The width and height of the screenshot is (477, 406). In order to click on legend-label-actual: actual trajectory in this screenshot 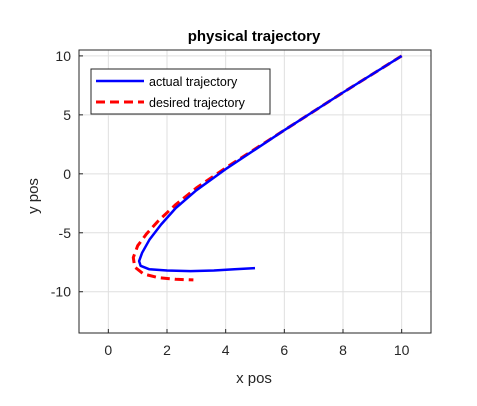, I will do `click(193, 82)`.